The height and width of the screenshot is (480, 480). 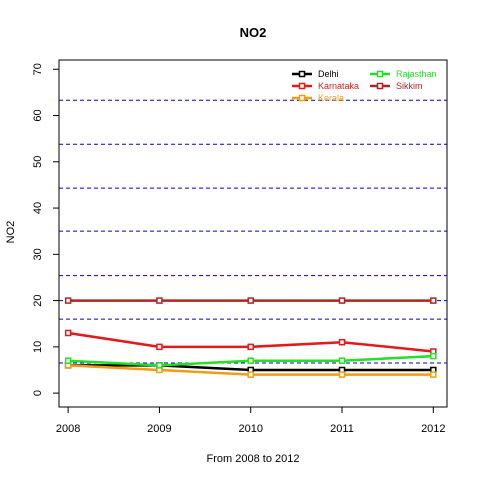 What do you see at coordinates (38, 254) in the screenshot?
I see `y-tick-label-30: 30` at bounding box center [38, 254].